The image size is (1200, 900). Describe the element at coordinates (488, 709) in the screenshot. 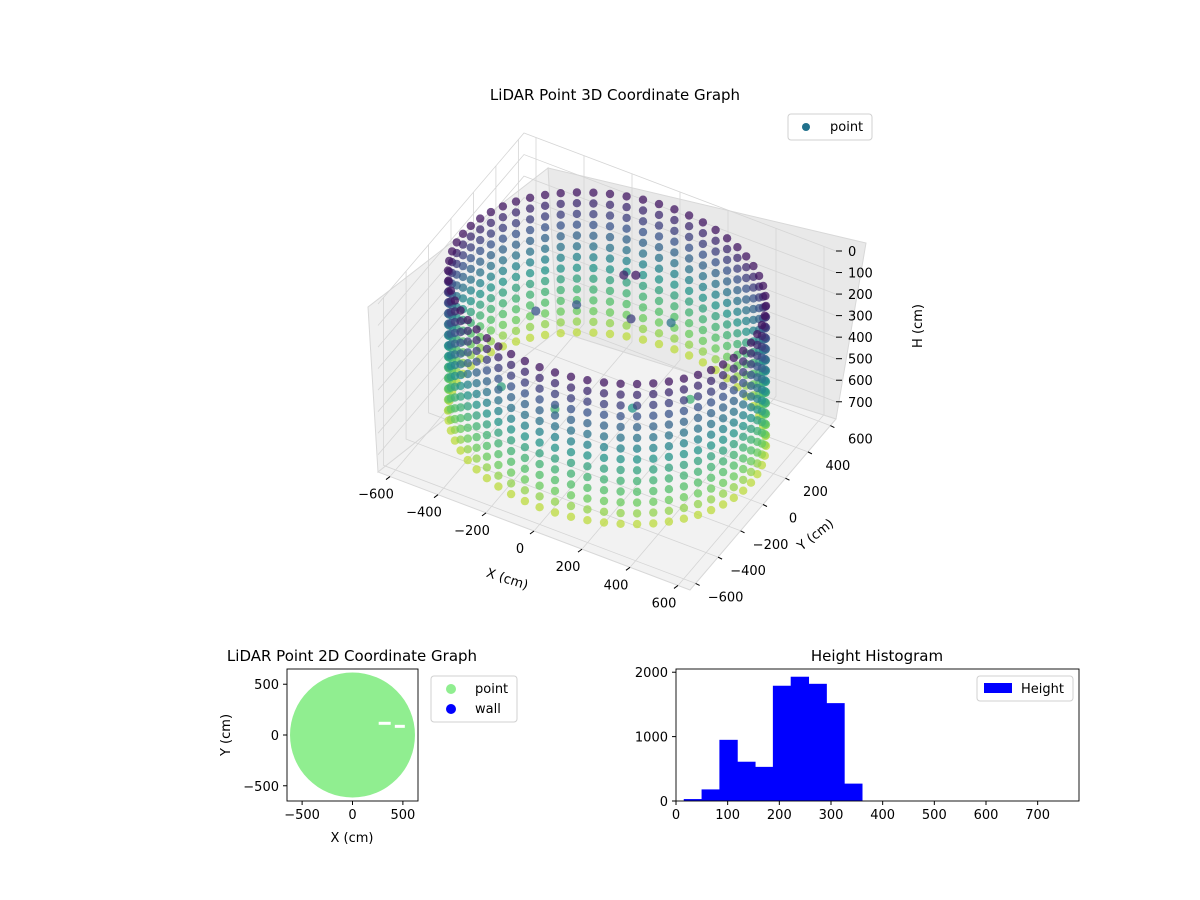

I see `legend-2d-wall-label: wall` at that location.